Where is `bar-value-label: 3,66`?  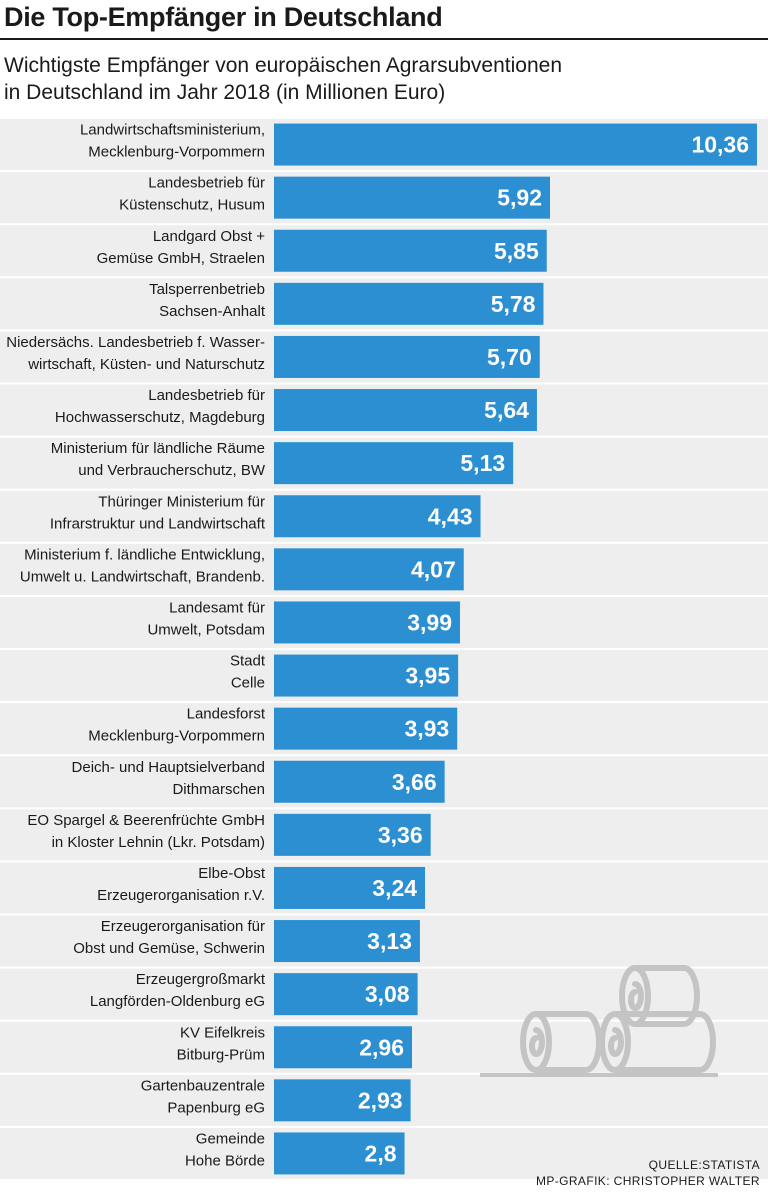
bar-value-label: 3,66 is located at coordinates (414, 782).